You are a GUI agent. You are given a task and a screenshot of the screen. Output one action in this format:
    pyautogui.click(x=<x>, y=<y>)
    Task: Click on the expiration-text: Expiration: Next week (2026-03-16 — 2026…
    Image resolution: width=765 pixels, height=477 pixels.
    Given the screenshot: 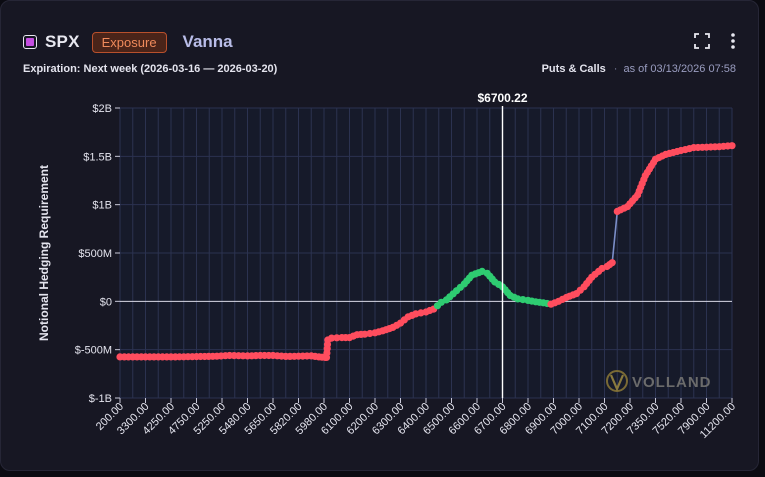 What is the action you would take?
    pyautogui.click(x=150, y=69)
    